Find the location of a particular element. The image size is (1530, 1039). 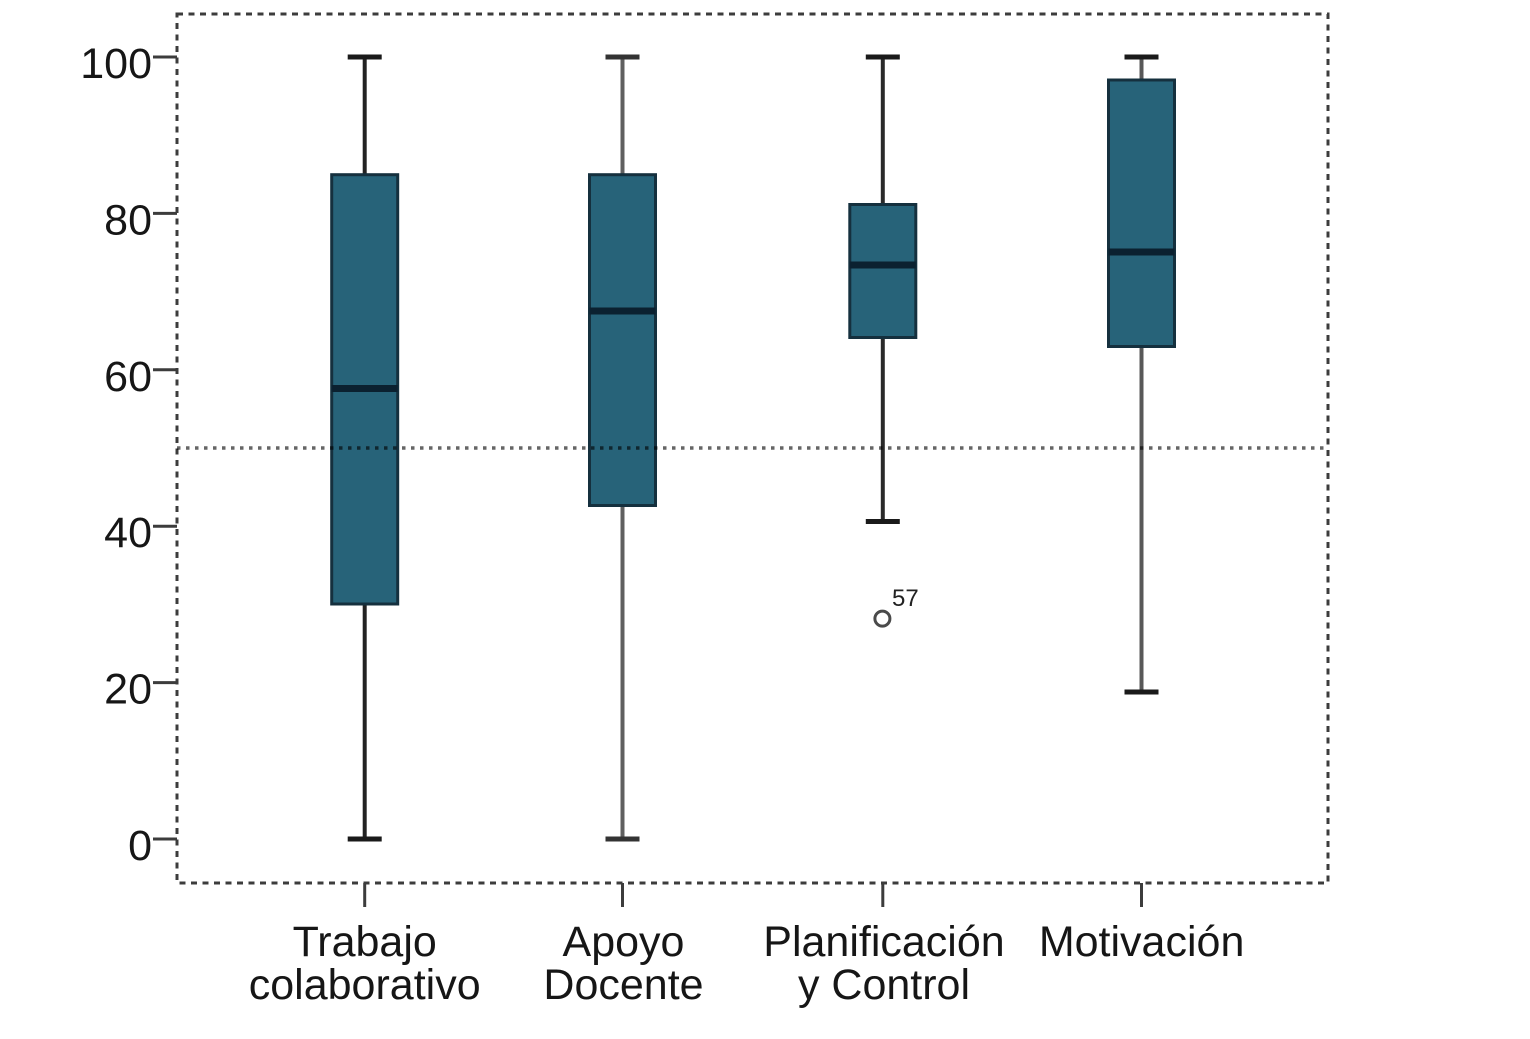

svg-text: Motivación is located at coordinates (1142, 942).